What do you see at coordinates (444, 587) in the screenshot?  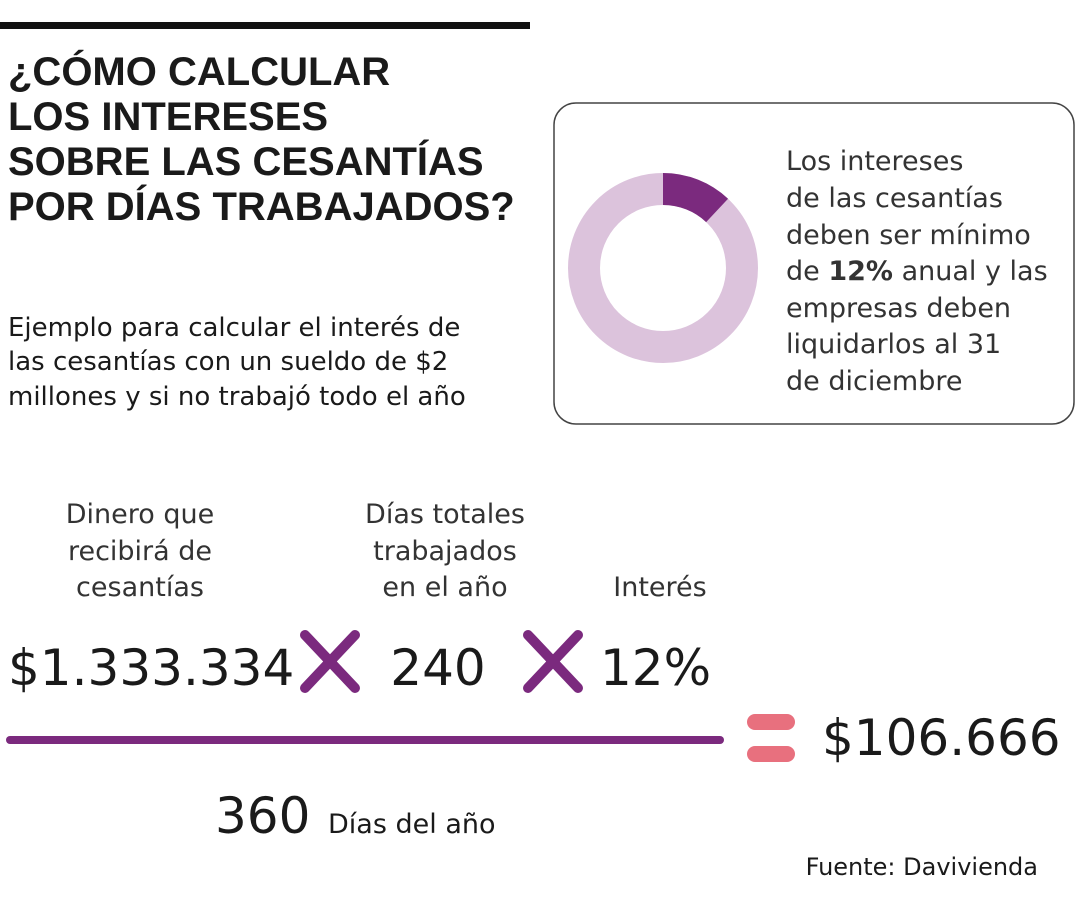 I see `formula-label: en el año` at bounding box center [444, 587].